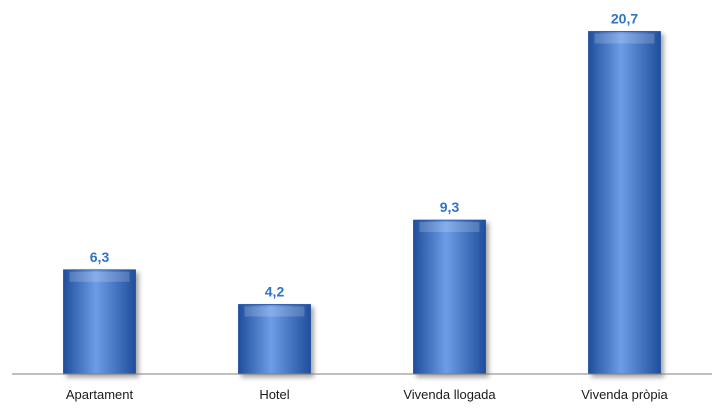  Describe the element at coordinates (449, 297) in the screenshot. I see `bar-vivenda-llogada` at that location.